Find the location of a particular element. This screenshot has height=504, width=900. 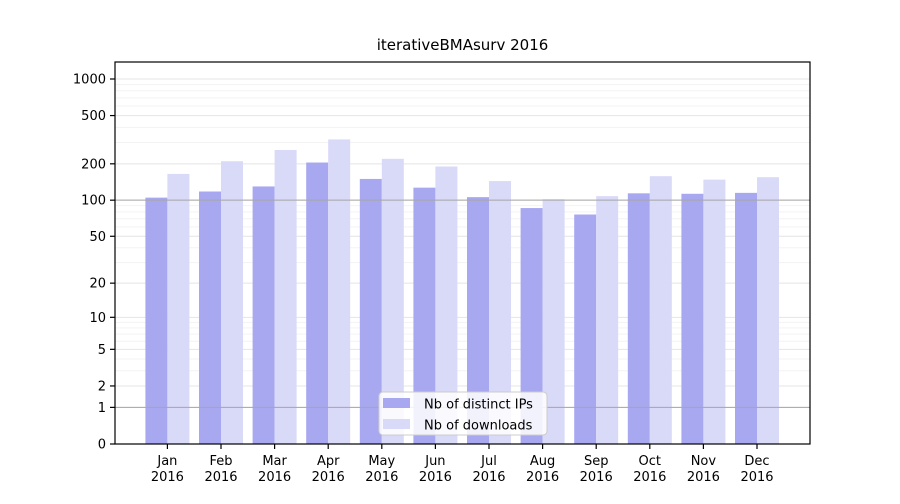

y-tick-label: 2 is located at coordinates (102, 386).